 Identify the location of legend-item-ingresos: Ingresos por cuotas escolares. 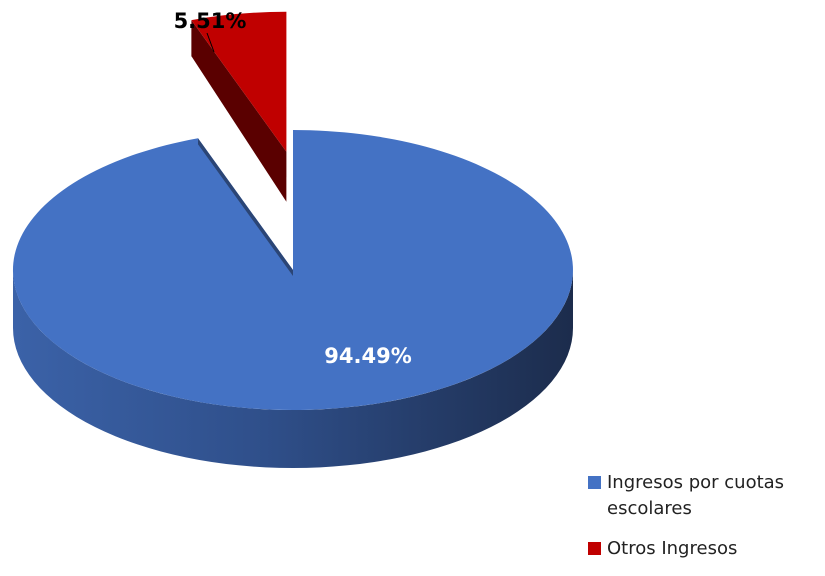
(705, 496).